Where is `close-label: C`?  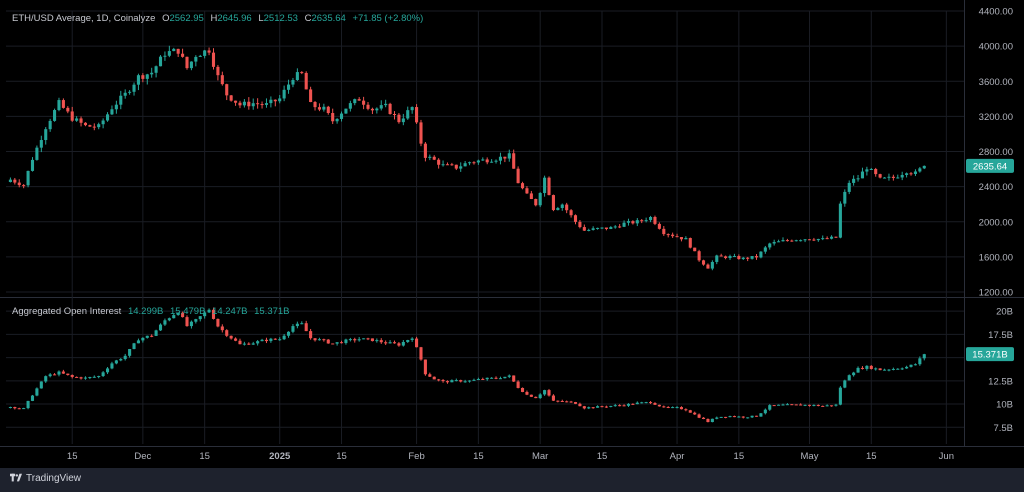 close-label: C is located at coordinates (308, 18).